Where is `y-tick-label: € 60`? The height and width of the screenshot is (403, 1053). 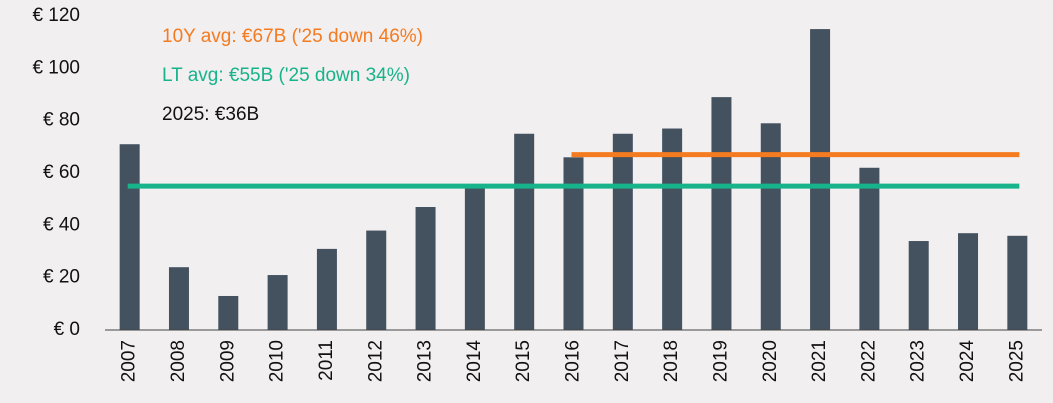 y-tick-label: € 60 is located at coordinates (61, 172).